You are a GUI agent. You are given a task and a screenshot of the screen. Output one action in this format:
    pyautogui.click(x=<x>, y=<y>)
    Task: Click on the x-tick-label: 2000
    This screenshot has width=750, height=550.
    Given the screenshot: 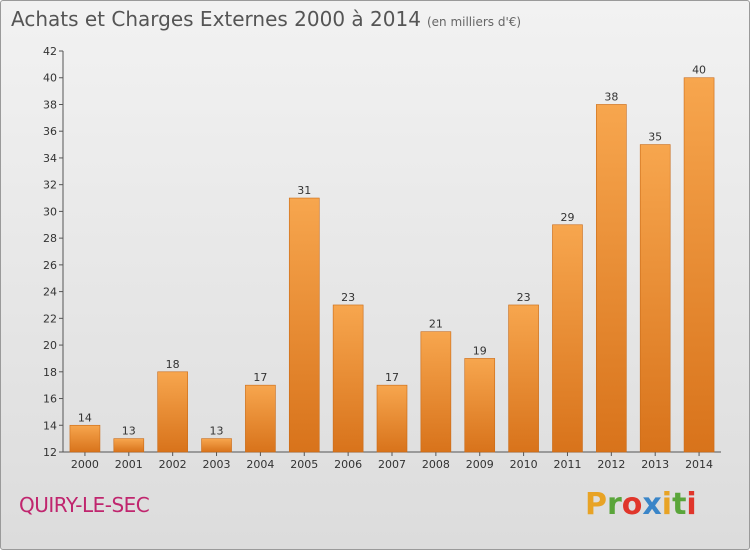 What is the action you would take?
    pyautogui.click(x=85, y=464)
    